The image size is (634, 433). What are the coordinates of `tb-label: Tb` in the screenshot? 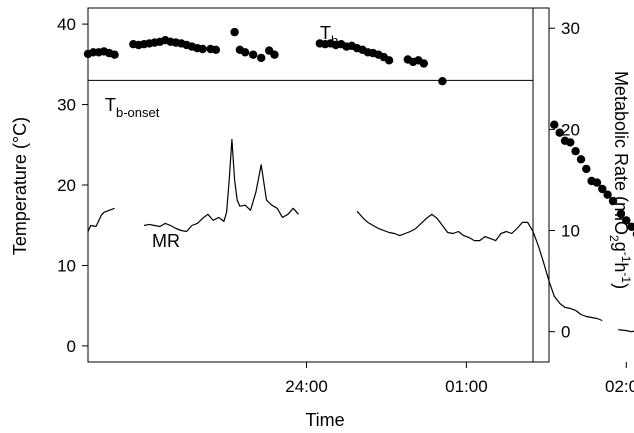 It's located at (329, 35).